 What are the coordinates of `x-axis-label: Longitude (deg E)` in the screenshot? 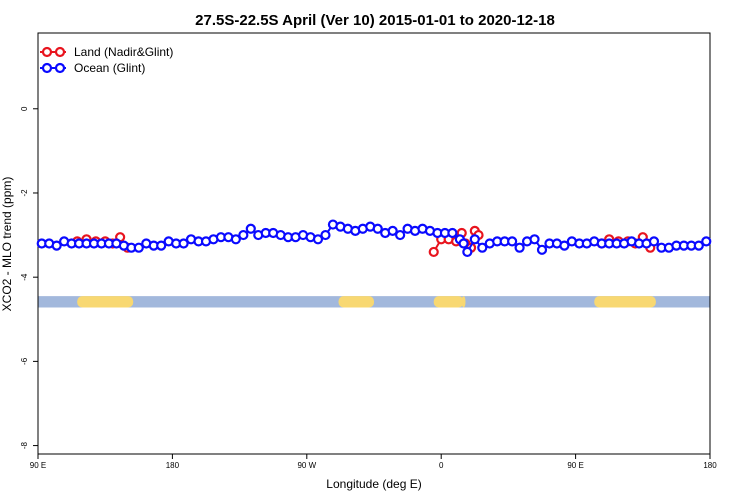 It's located at (373, 484).